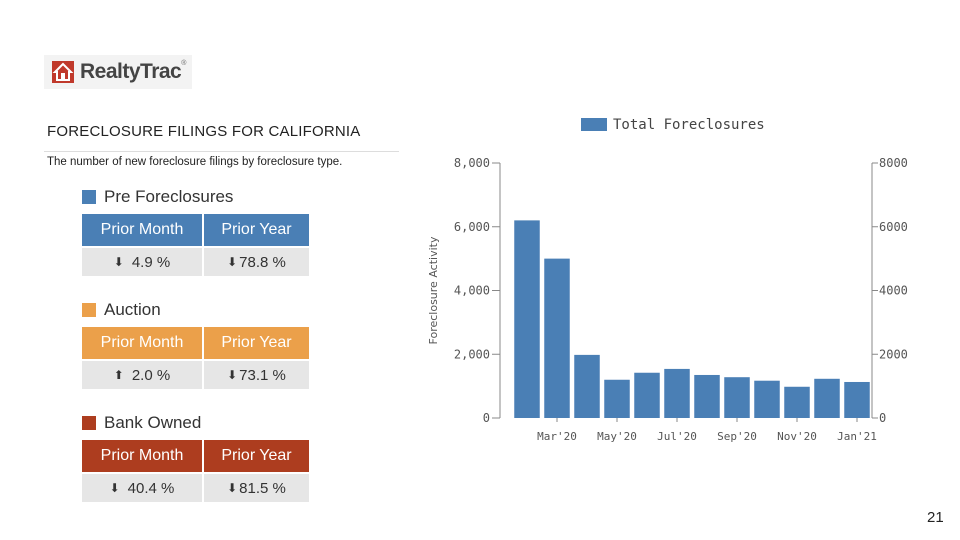  I want to click on y-tick-label-left: 2,000, so click(472, 354).